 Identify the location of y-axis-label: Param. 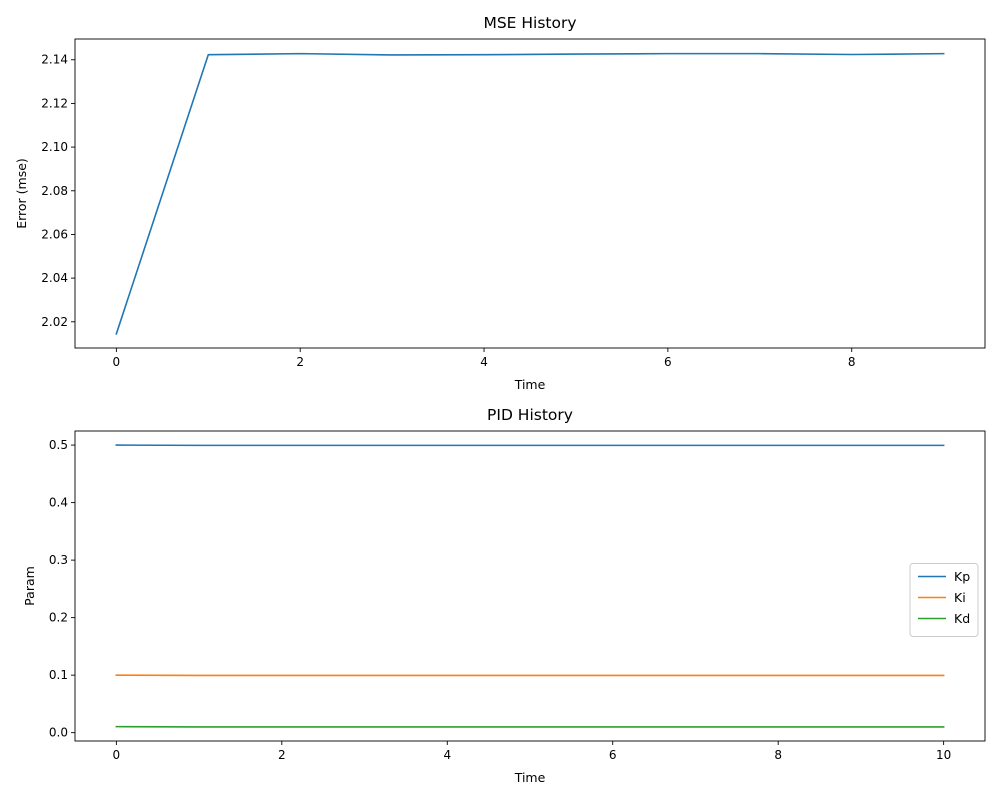
(29, 586).